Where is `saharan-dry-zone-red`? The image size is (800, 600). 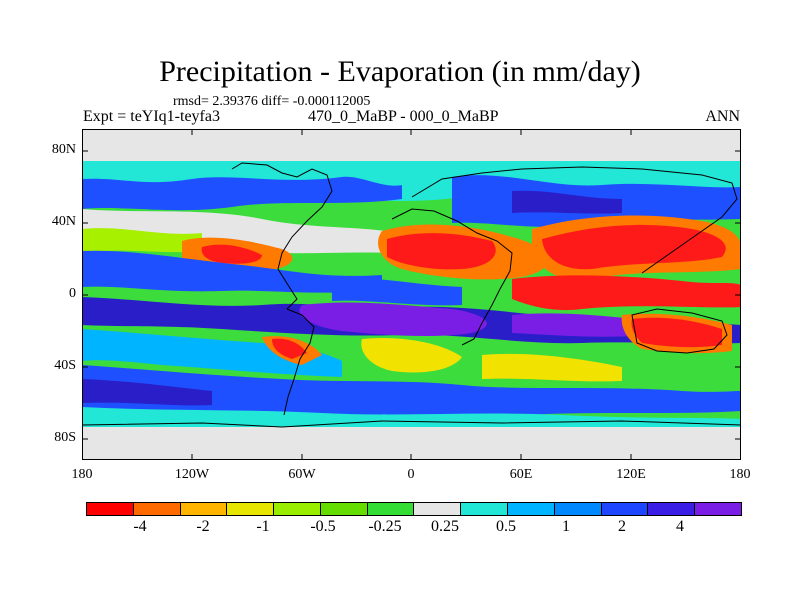 saharan-dry-zone-red is located at coordinates (441, 251).